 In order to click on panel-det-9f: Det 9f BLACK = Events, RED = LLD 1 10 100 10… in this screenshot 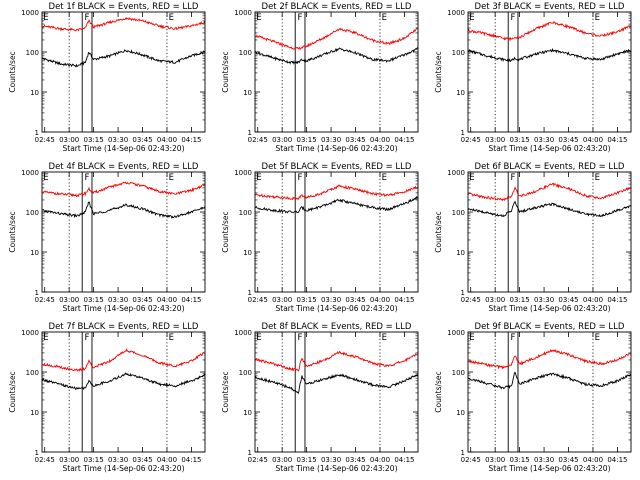, I will do `click(533, 397)`.